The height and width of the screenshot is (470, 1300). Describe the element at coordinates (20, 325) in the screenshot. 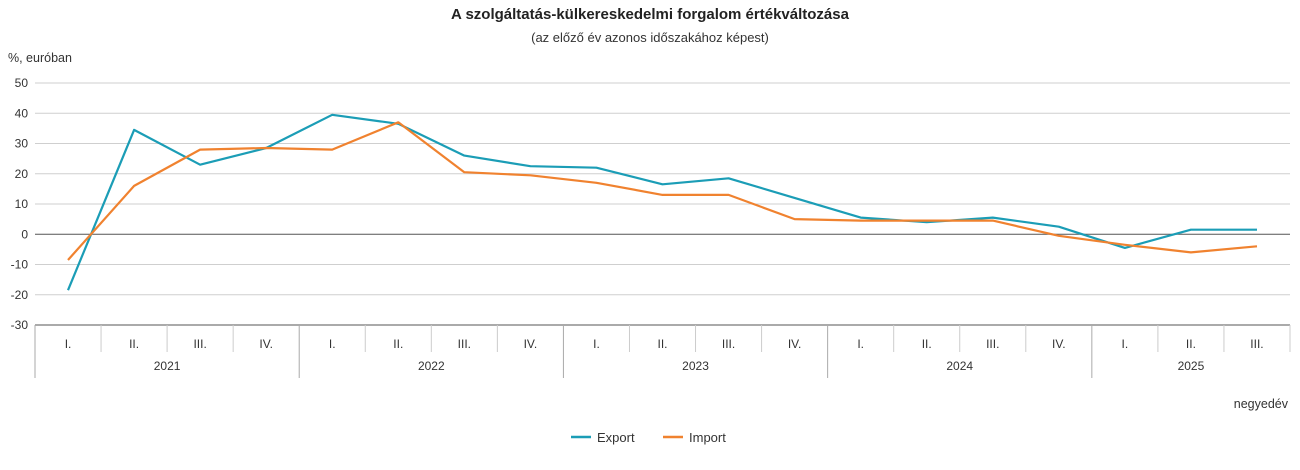

I see `y-tick-label: -30` at that location.